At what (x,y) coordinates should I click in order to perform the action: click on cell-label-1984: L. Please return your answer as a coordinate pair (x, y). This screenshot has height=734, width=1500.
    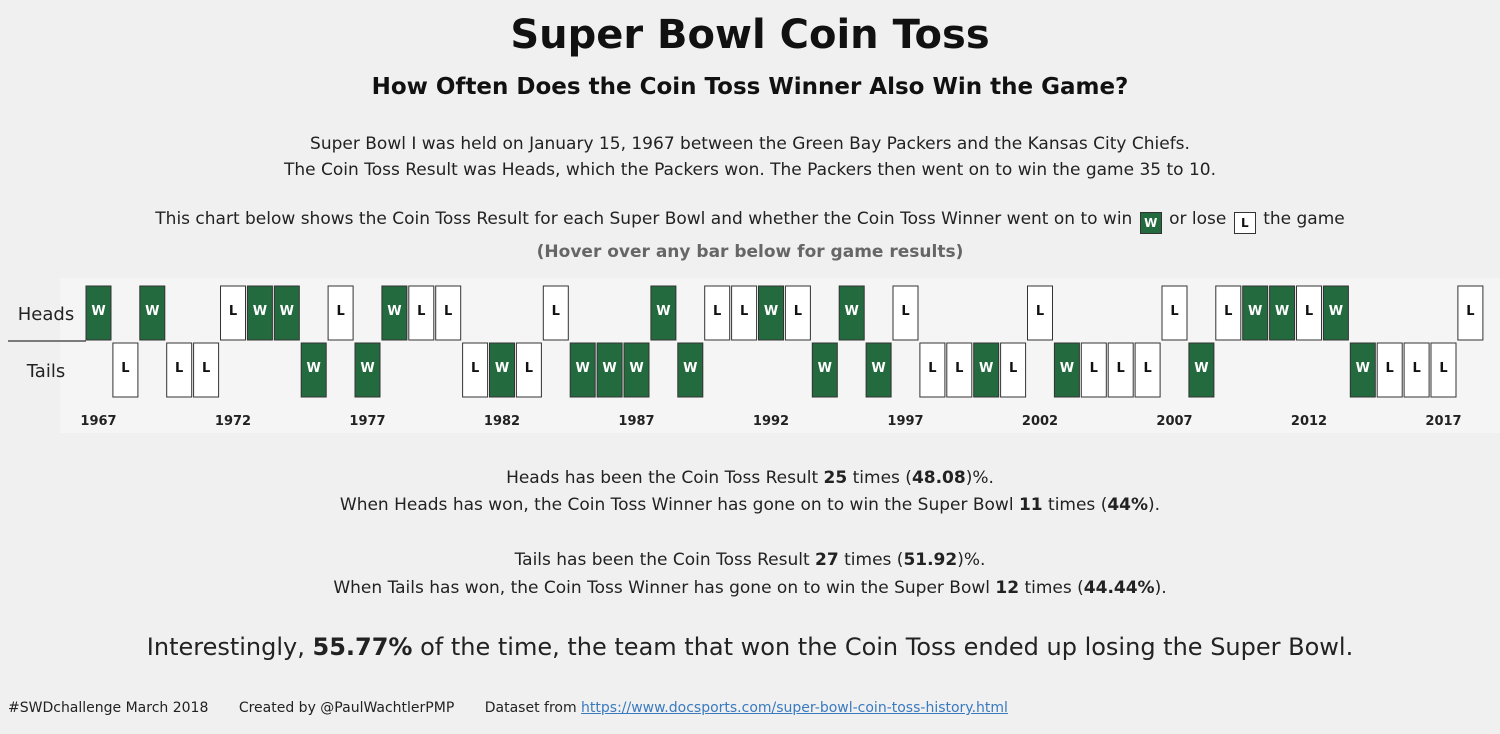
    Looking at the image, I should click on (556, 311).